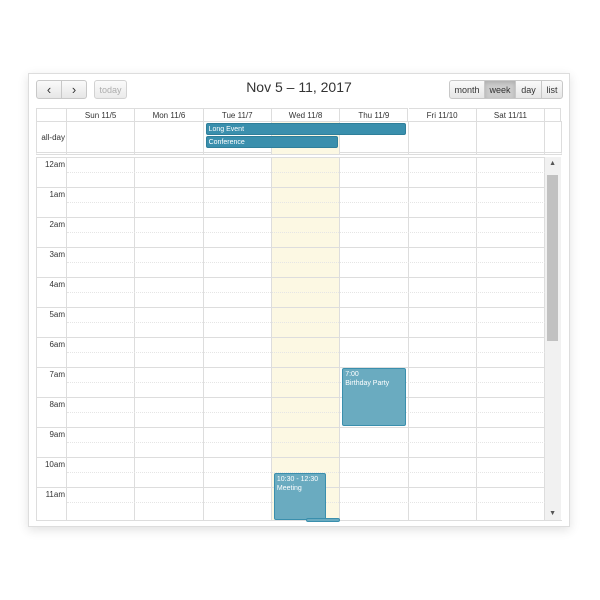  I want to click on hour-label: 3am, so click(57, 254).